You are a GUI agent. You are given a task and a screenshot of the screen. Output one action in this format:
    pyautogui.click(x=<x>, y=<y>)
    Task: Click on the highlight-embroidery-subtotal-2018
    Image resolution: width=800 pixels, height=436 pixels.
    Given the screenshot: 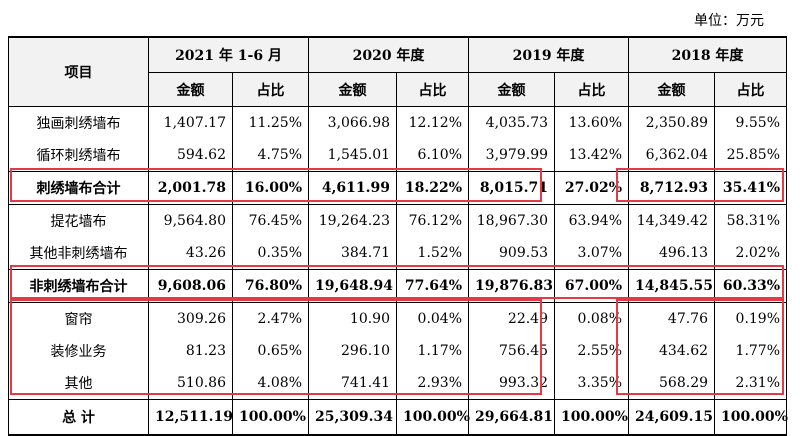 What is the action you would take?
    pyautogui.click(x=700, y=185)
    